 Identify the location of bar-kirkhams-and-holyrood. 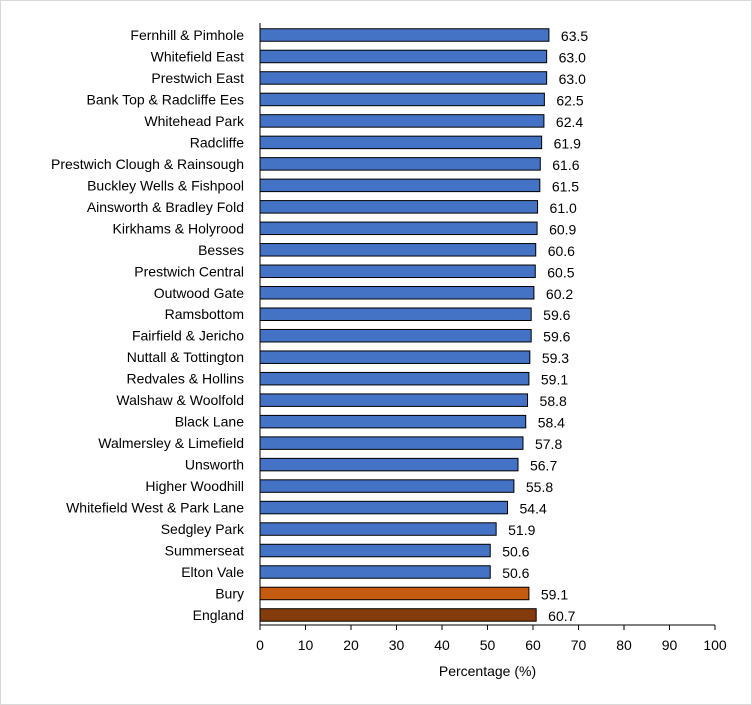
(398, 228).